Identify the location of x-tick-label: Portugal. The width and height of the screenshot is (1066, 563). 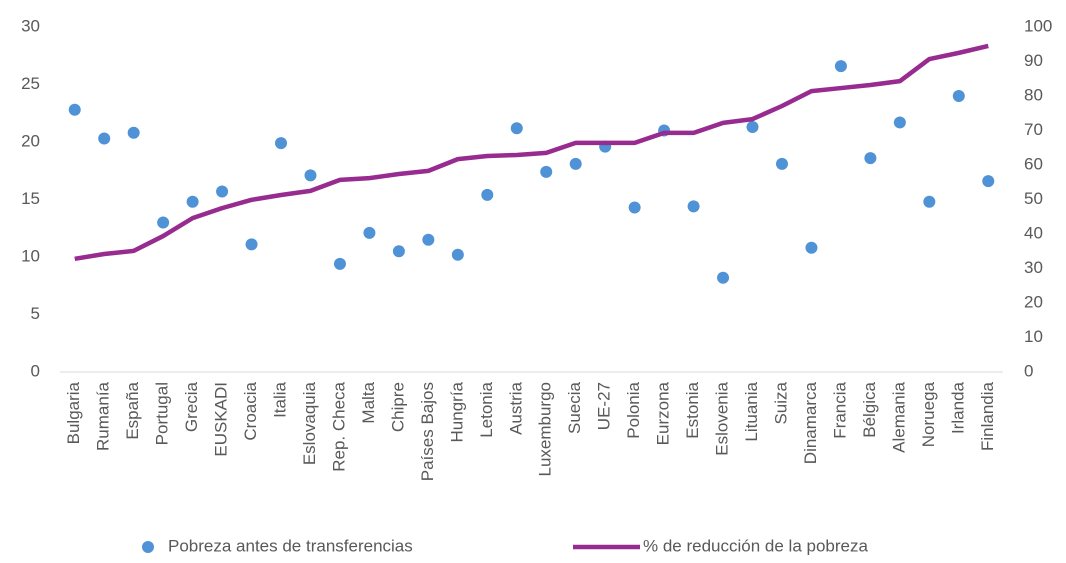
(162, 413).